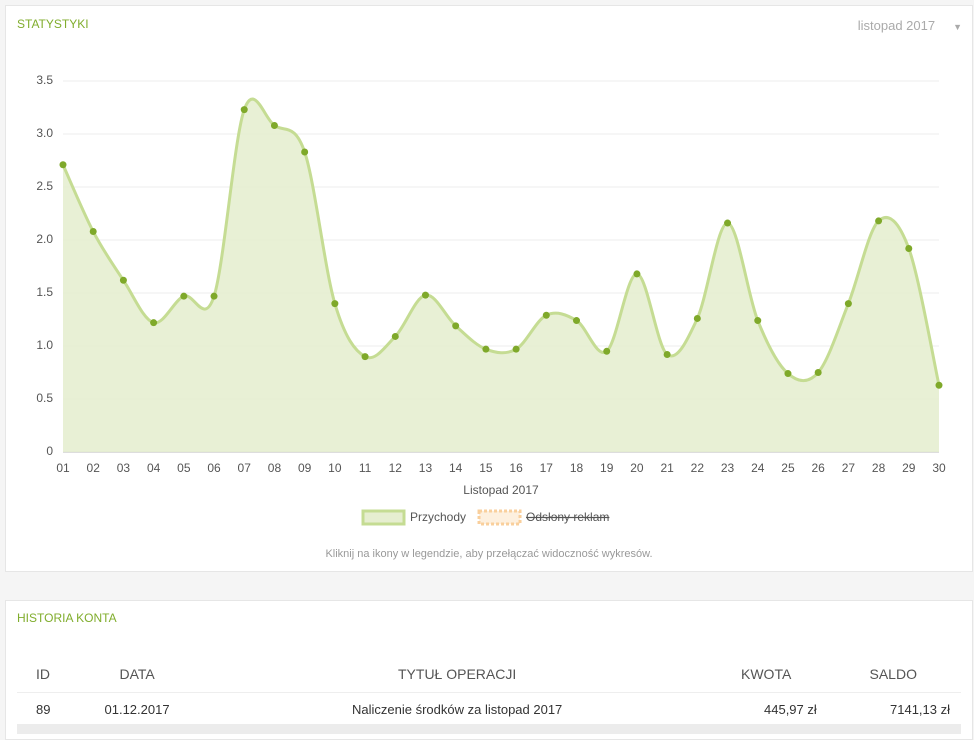  What do you see at coordinates (396, 468) in the screenshot?
I see `x-tick-label: 12` at bounding box center [396, 468].